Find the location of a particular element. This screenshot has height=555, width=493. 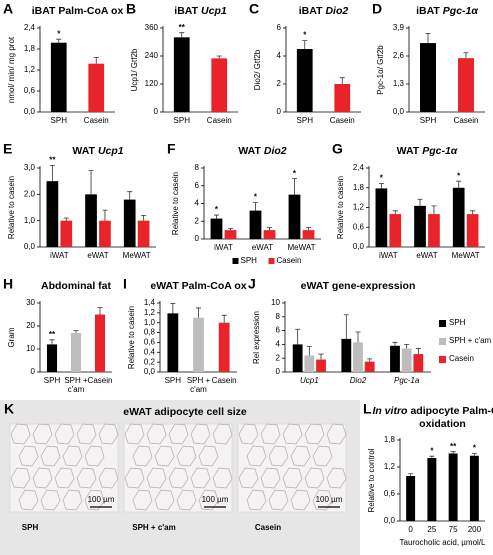

panel-label: H is located at coordinates (8, 284).